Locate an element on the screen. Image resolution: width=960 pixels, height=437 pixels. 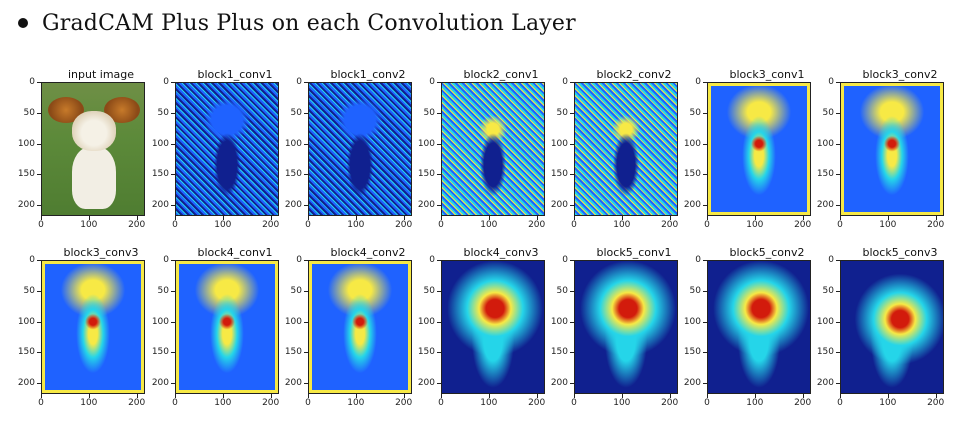
panel-title: block4_conv3 is located at coordinates (501, 252).